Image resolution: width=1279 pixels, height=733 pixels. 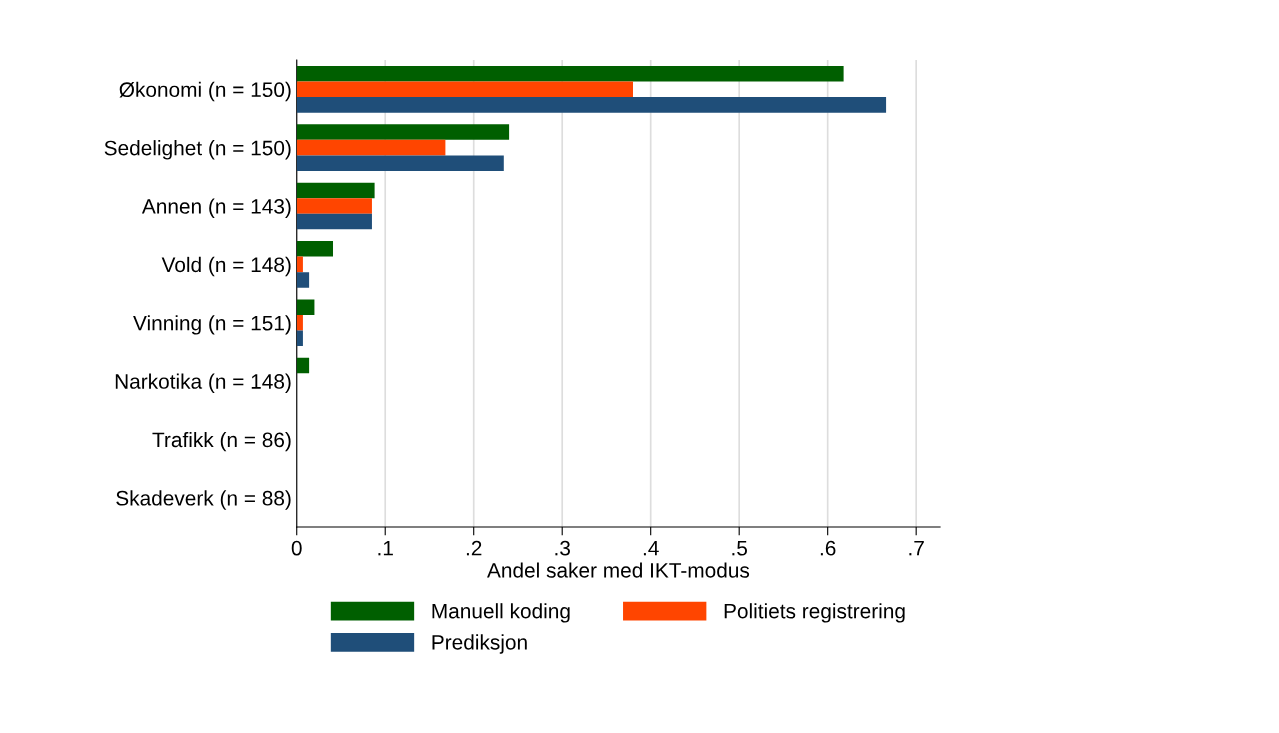 I want to click on y-tick-label: Narkotika (n = 148), so click(x=203, y=383).